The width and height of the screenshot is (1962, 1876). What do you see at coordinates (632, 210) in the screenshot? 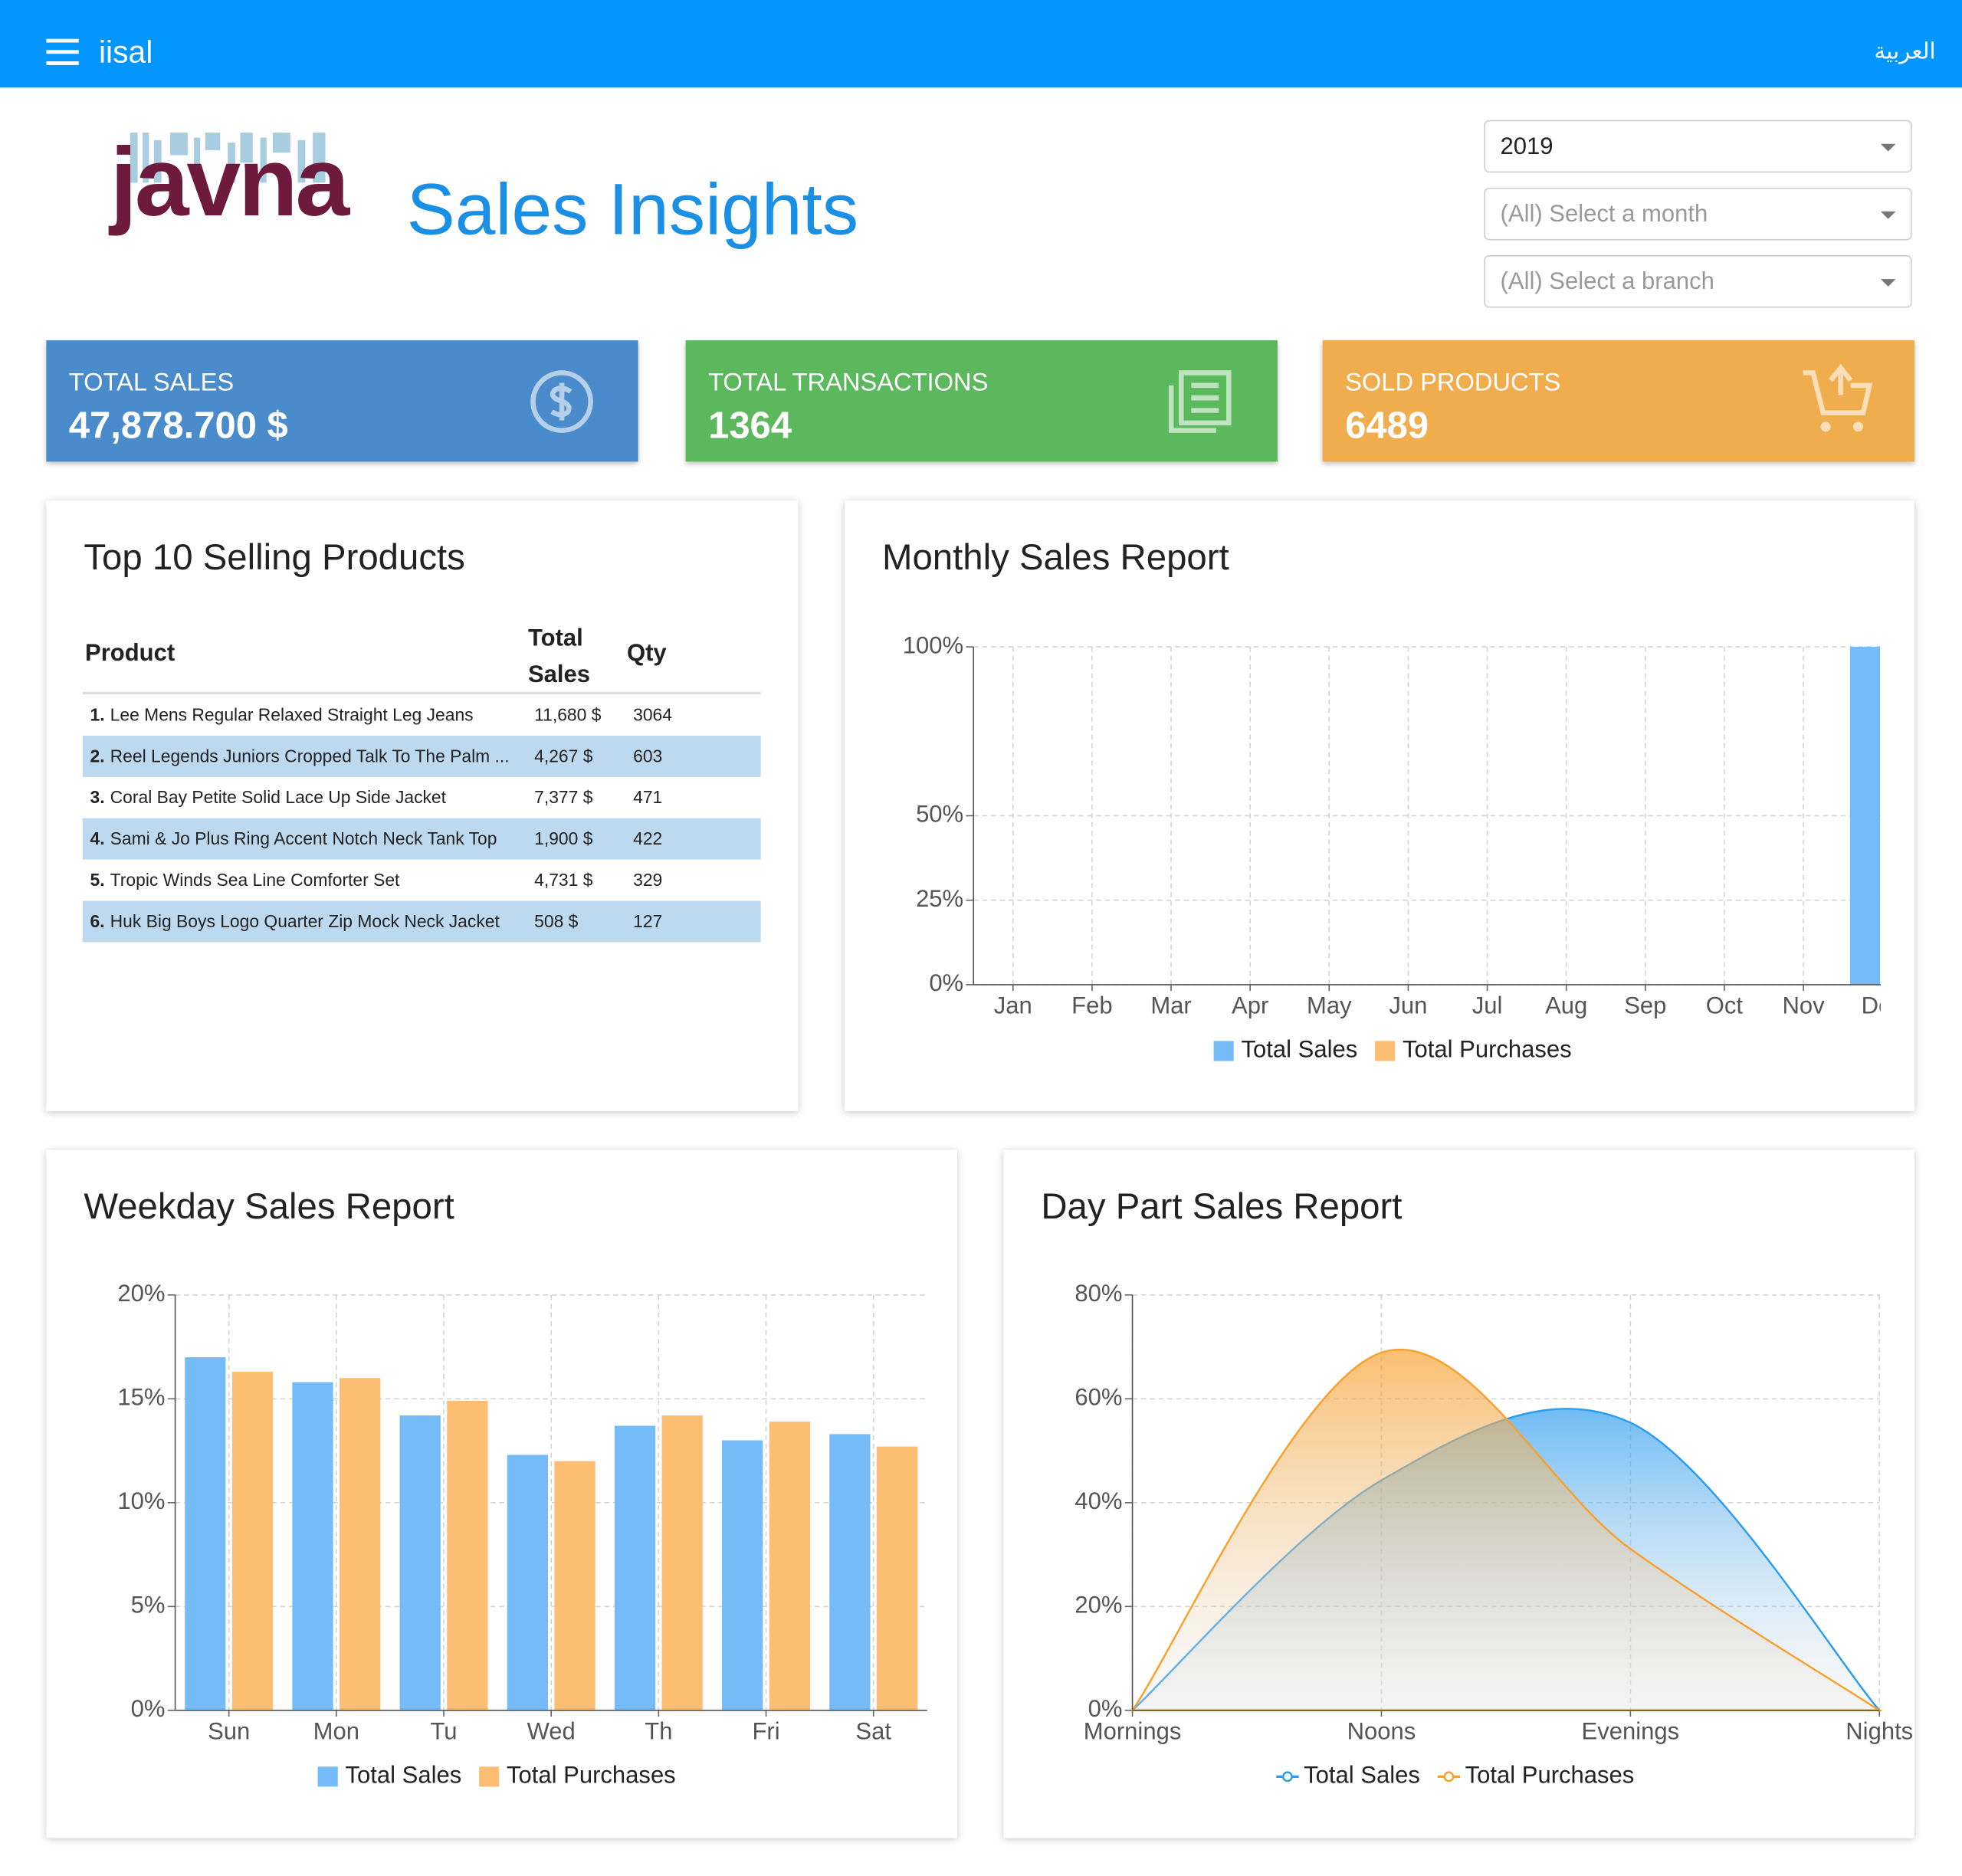
I see `page-title: Sales Insights` at bounding box center [632, 210].